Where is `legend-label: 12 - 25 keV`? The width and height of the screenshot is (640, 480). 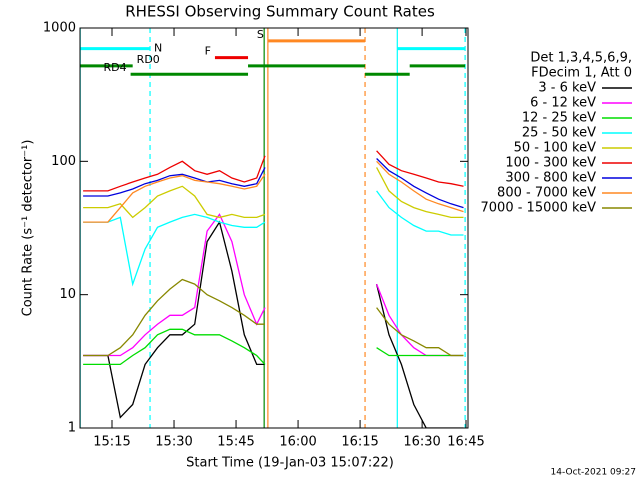
legend-label: 12 - 25 keV is located at coordinates (559, 118).